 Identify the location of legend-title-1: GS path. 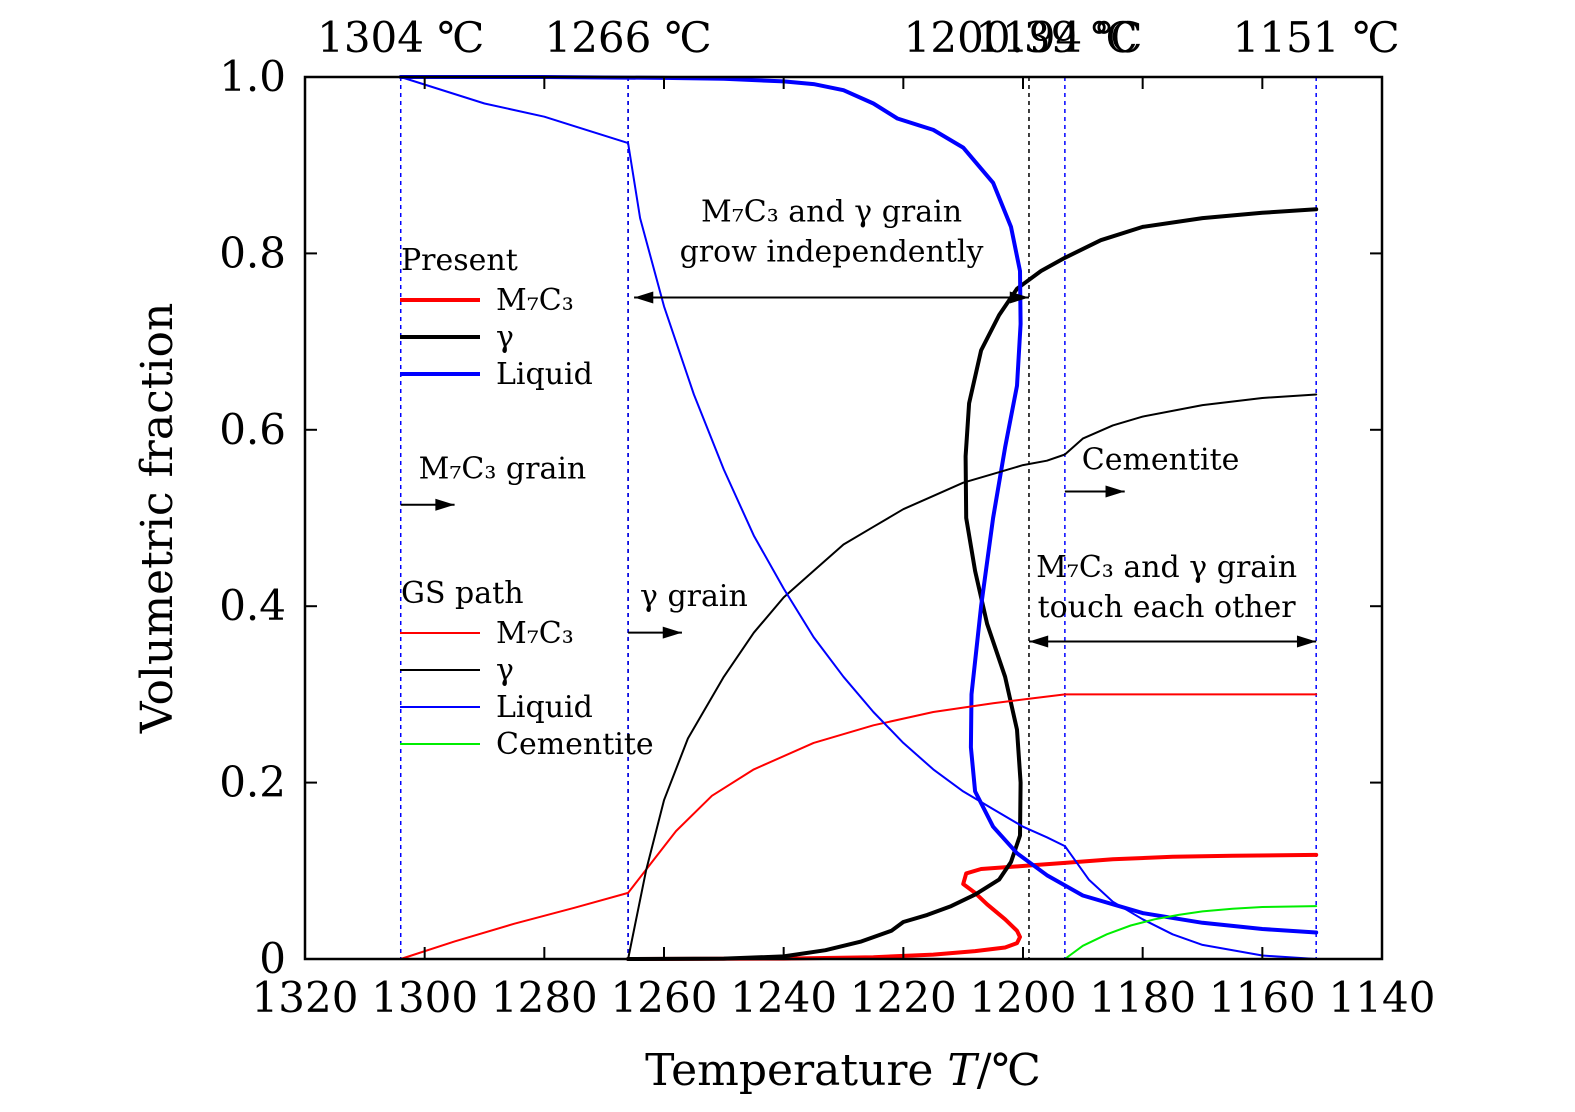
(462, 593).